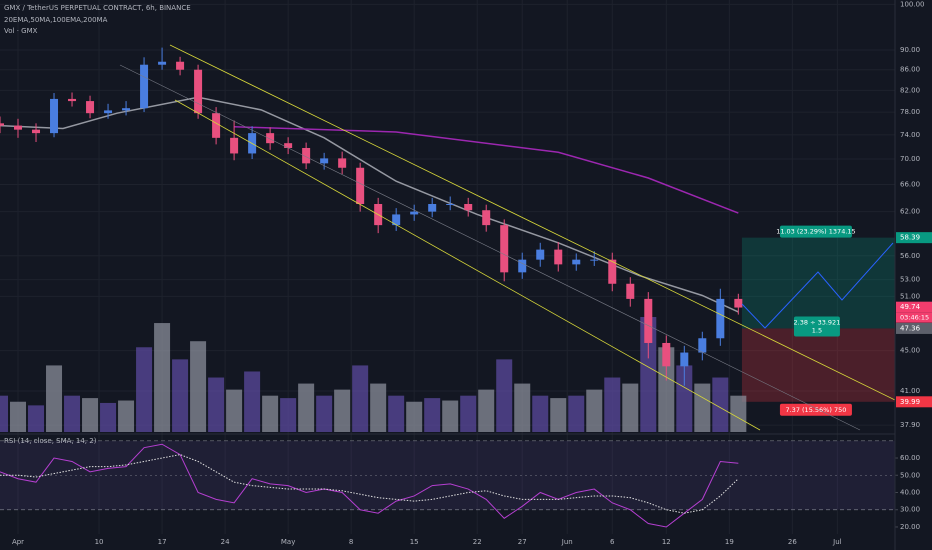  Describe the element at coordinates (910, 256) in the screenshot. I see `y-tick-label: 56.00` at that location.